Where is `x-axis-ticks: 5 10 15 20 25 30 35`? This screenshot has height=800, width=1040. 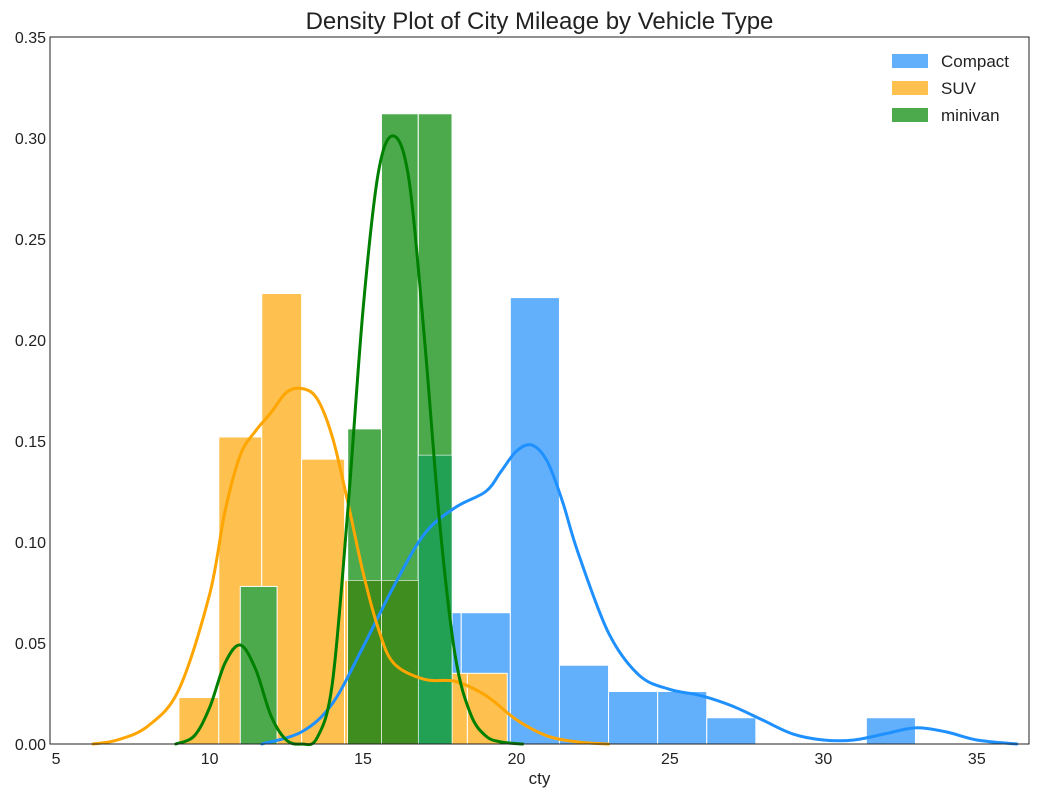
x-axis-ticks: 5 10 15 20 25 30 35 is located at coordinates (519, 759).